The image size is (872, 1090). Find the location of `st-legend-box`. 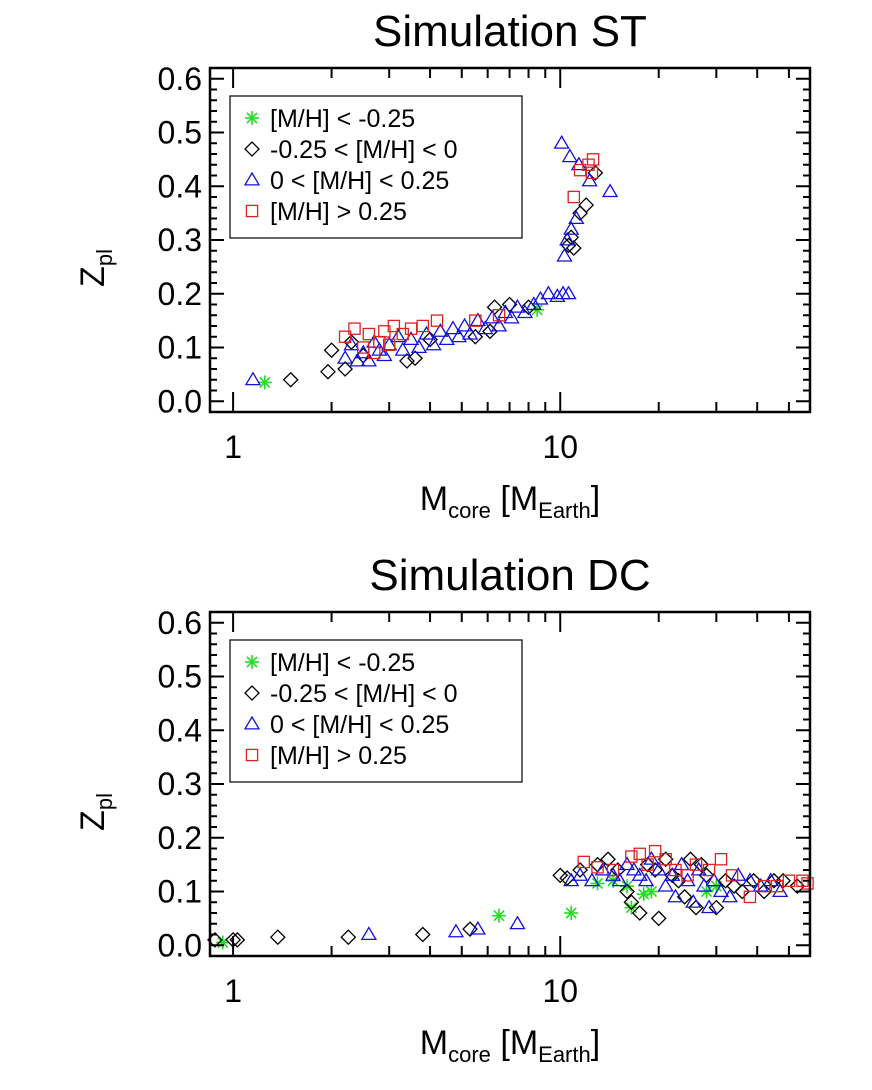

st-legend-box is located at coordinates (376, 167).